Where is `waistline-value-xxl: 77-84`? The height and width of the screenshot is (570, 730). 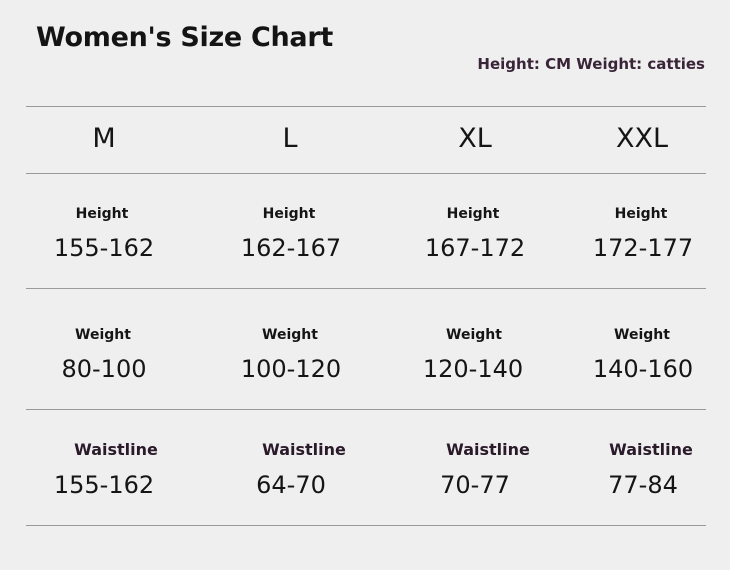 waistline-value-xxl: 77-84 is located at coordinates (643, 485).